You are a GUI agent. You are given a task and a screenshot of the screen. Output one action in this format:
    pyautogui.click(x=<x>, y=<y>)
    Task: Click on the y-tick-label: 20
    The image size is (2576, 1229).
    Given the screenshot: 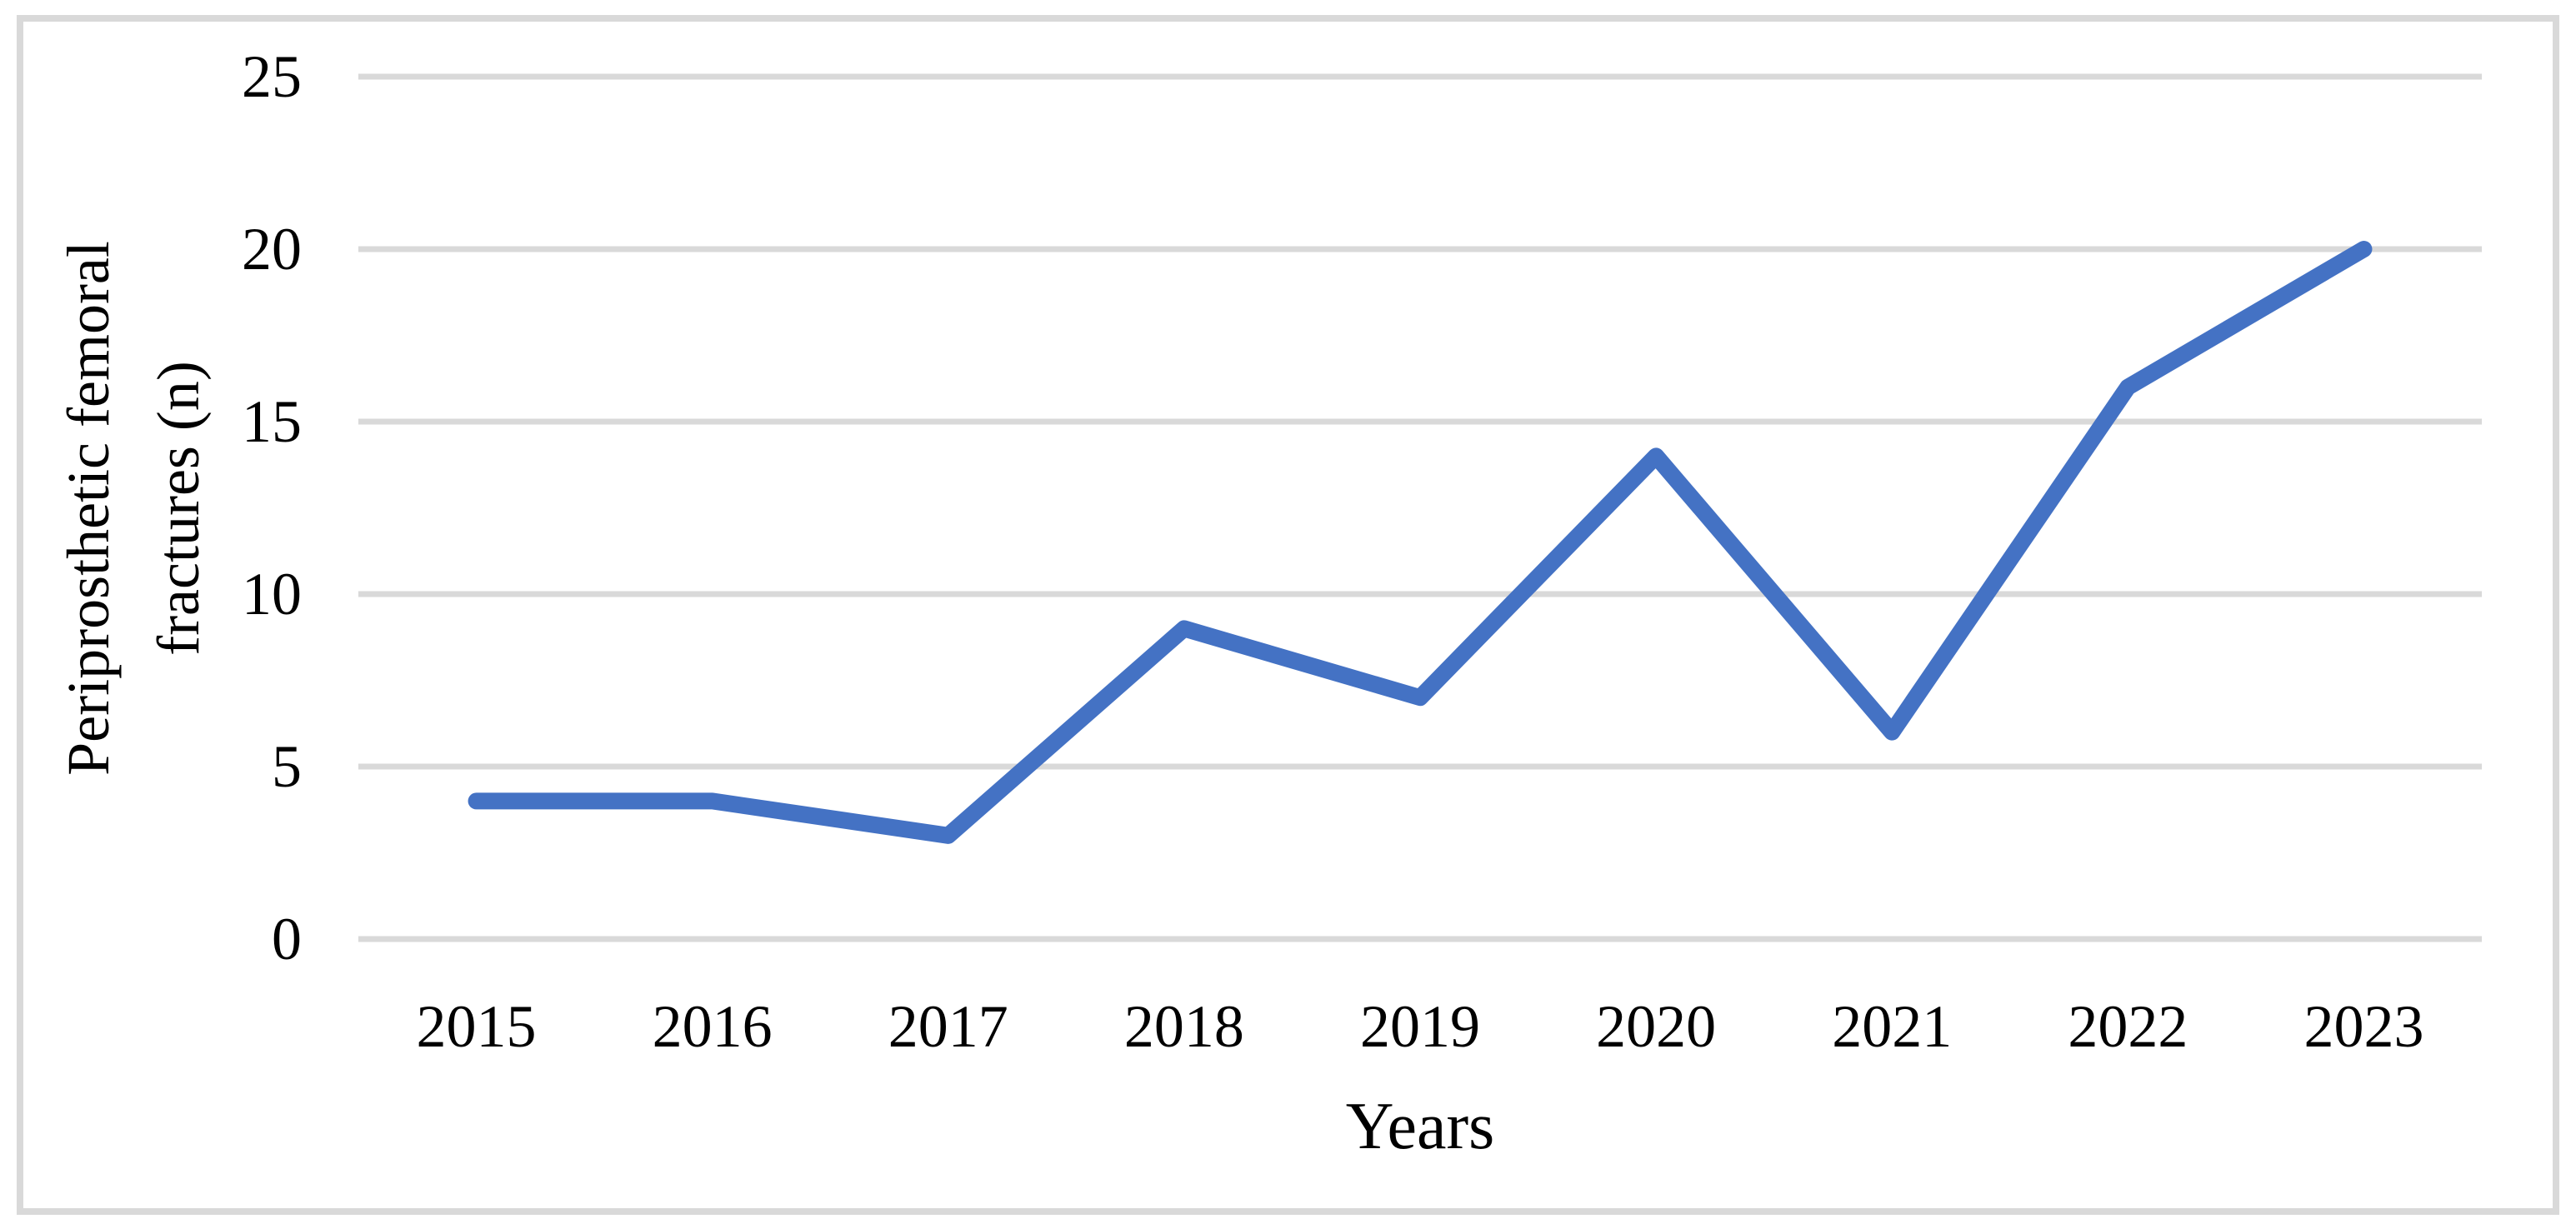 What is the action you would take?
    pyautogui.click(x=272, y=249)
    